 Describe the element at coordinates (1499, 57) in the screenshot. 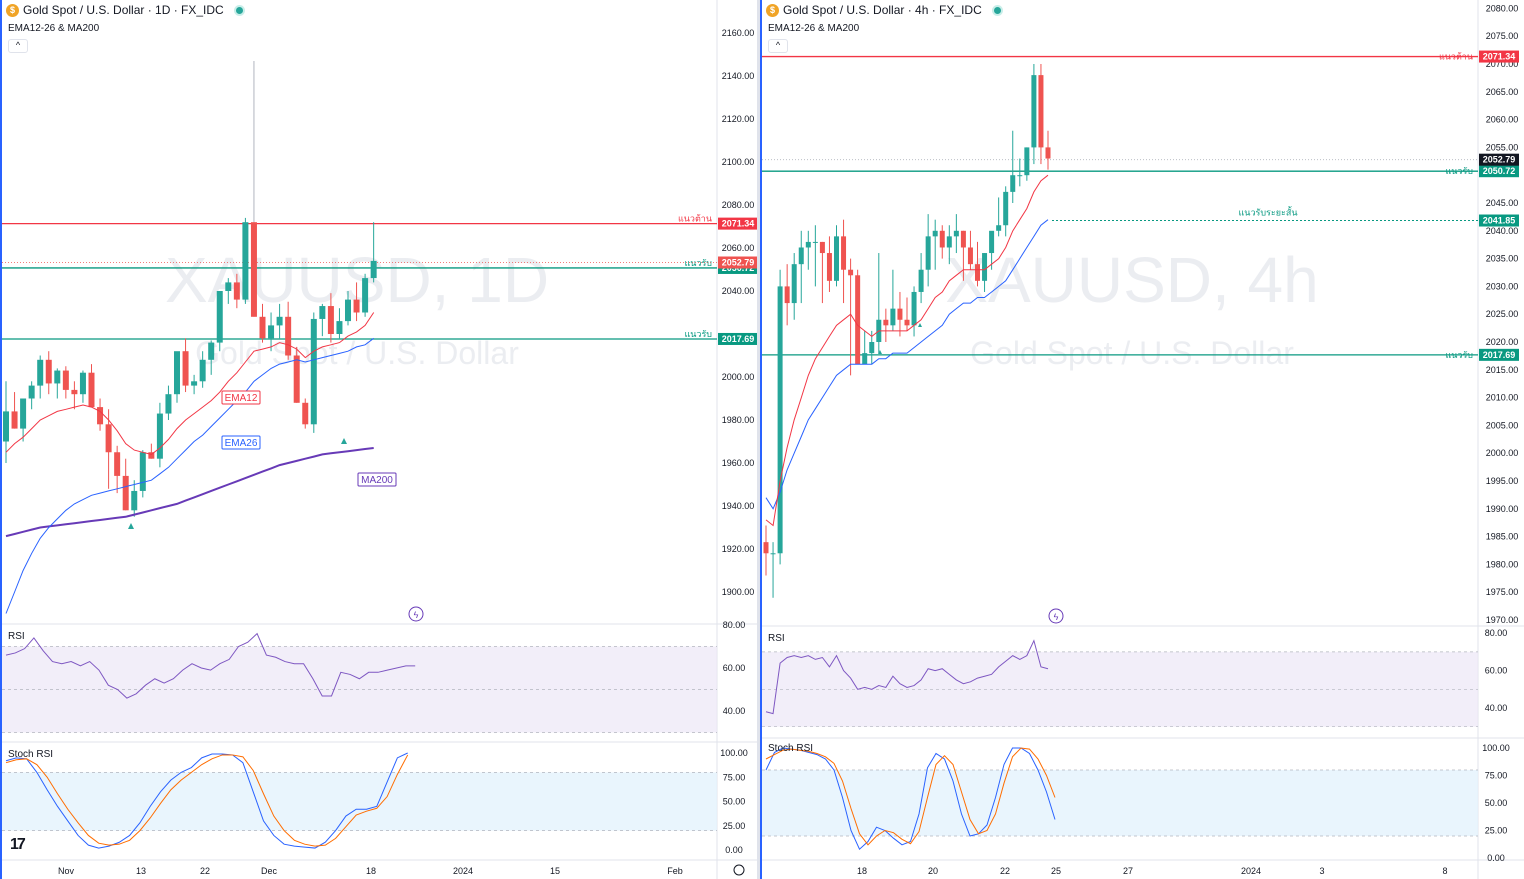

I see `level-price-value: 2071.34` at that location.